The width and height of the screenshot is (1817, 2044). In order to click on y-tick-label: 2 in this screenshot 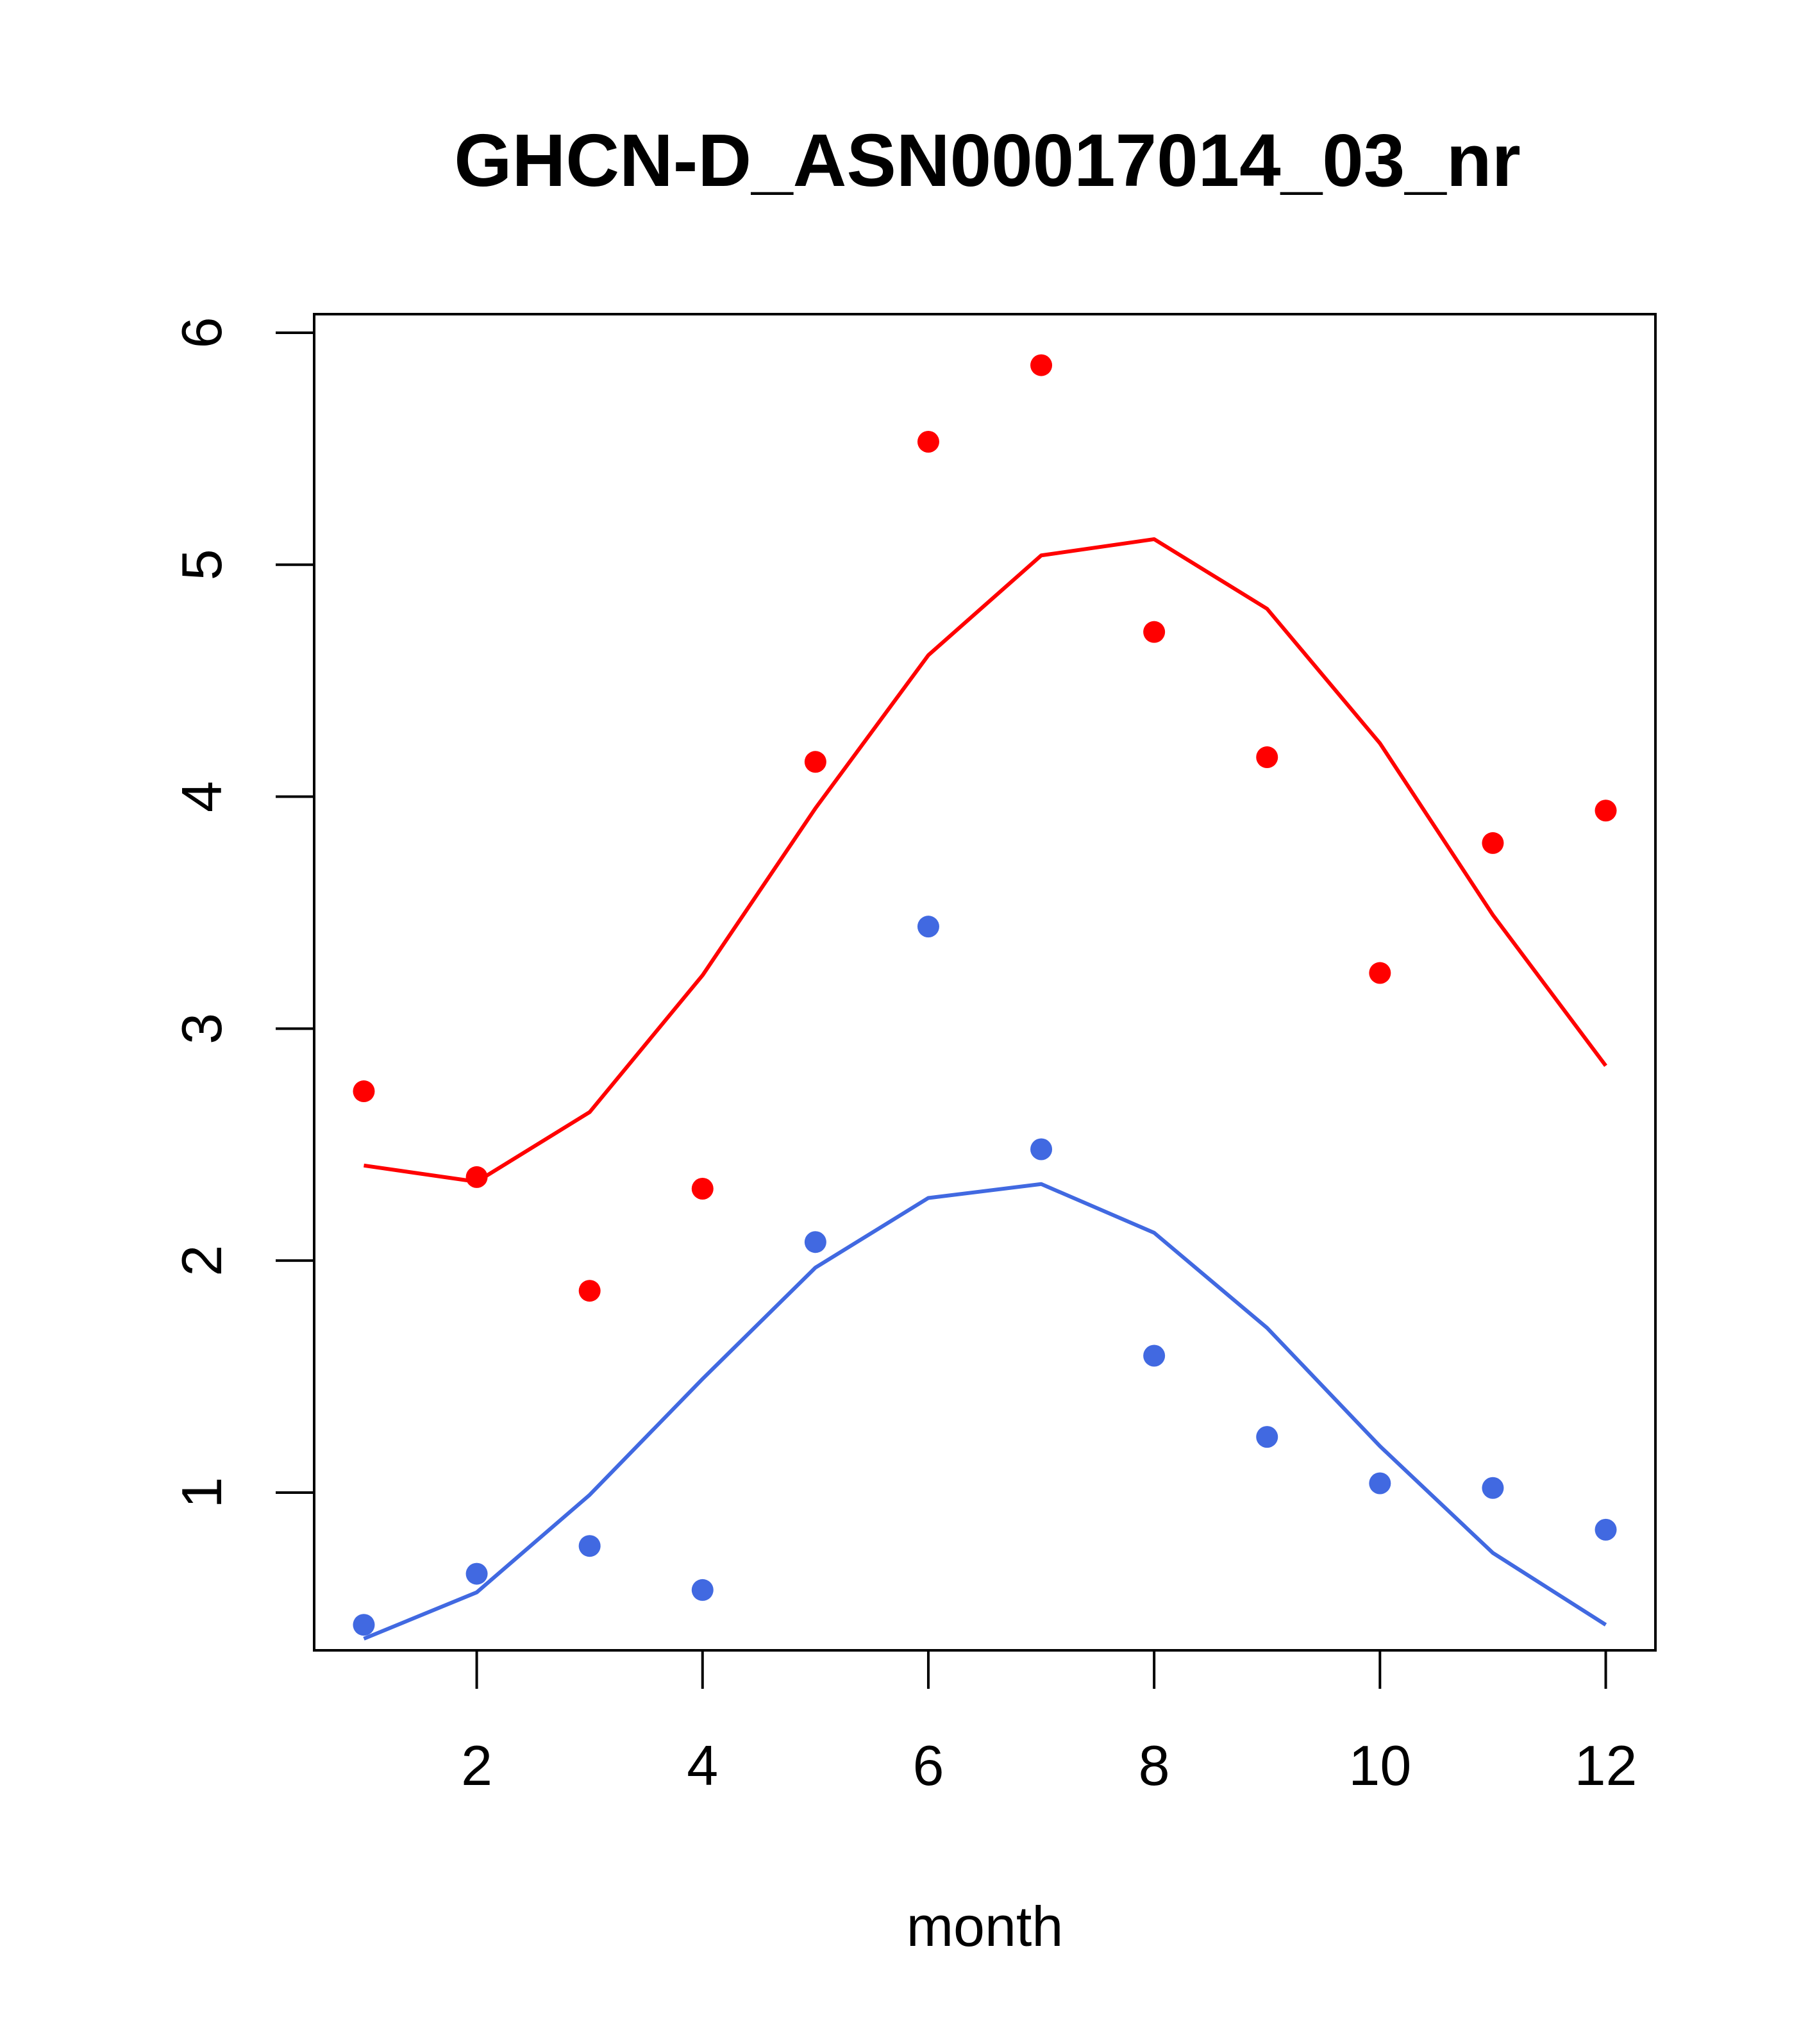, I will do `click(201, 1261)`.